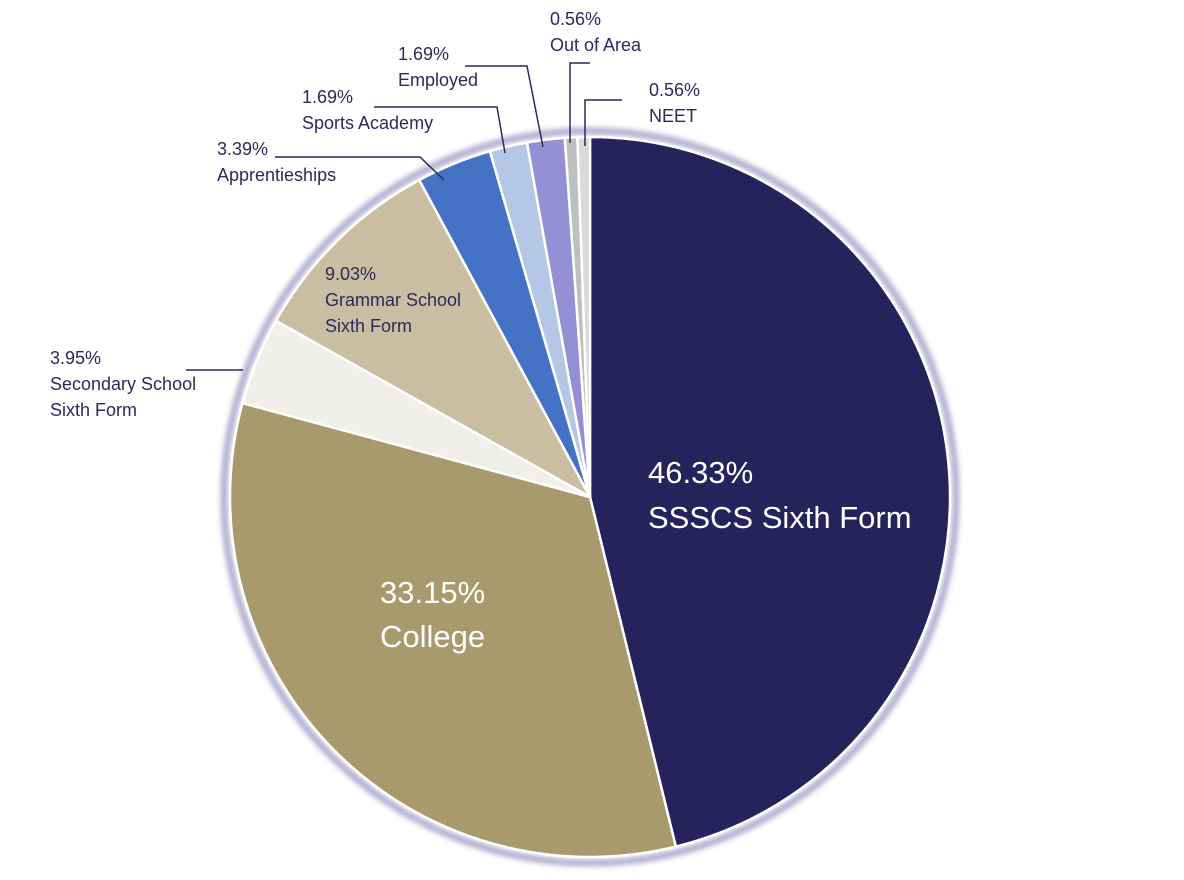 This screenshot has height=880, width=1184. Describe the element at coordinates (438, 67) in the screenshot. I see `slice-label-employed: 1.69% Employed` at that location.